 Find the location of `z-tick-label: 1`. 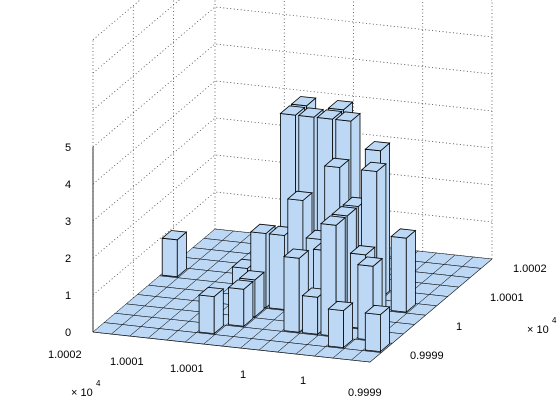

z-tick-label: 1 is located at coordinates (68, 296).